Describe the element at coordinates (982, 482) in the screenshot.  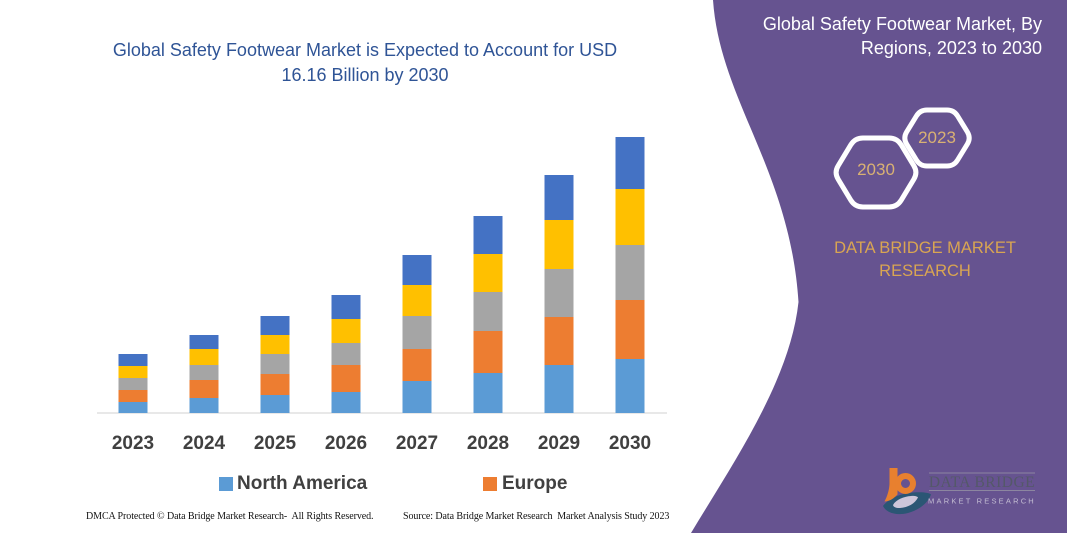
I see `svg-text: DATA BRIDGE` at that location.